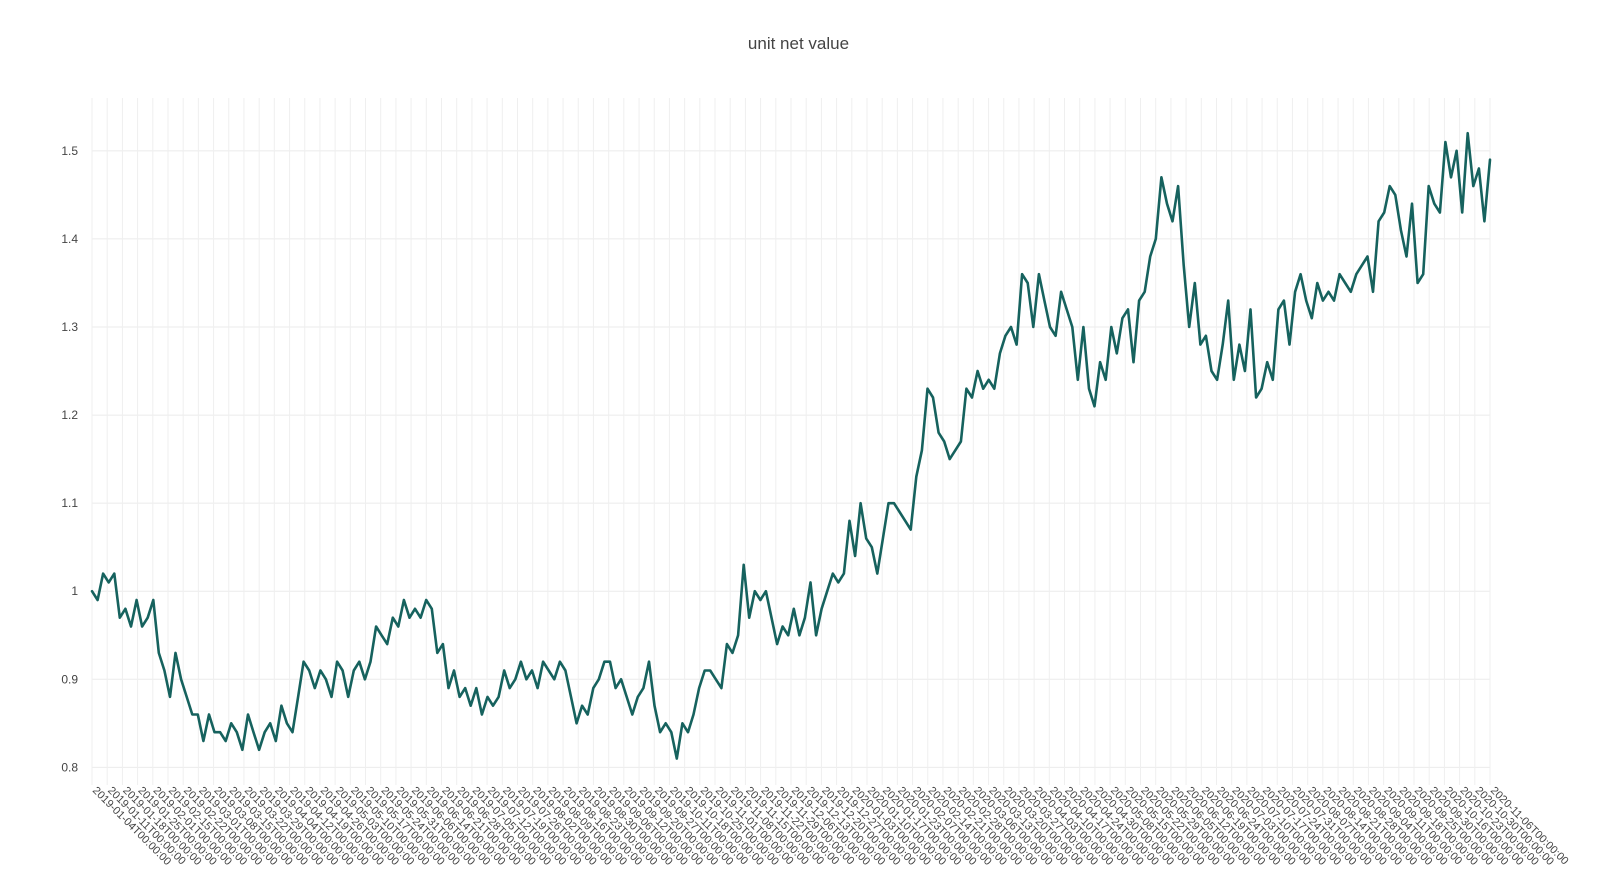  What do you see at coordinates (69, 459) in the screenshot?
I see `y-axis: 0.8 0.9 1 1.1 1.2 1.3 1.4 1.5` at bounding box center [69, 459].